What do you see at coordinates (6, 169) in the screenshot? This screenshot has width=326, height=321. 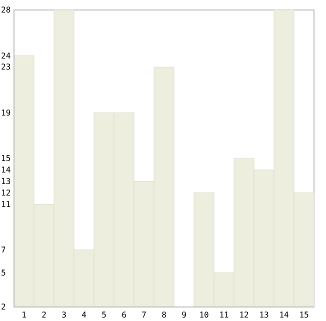 I see `y-tick-label: 14` at bounding box center [6, 169].